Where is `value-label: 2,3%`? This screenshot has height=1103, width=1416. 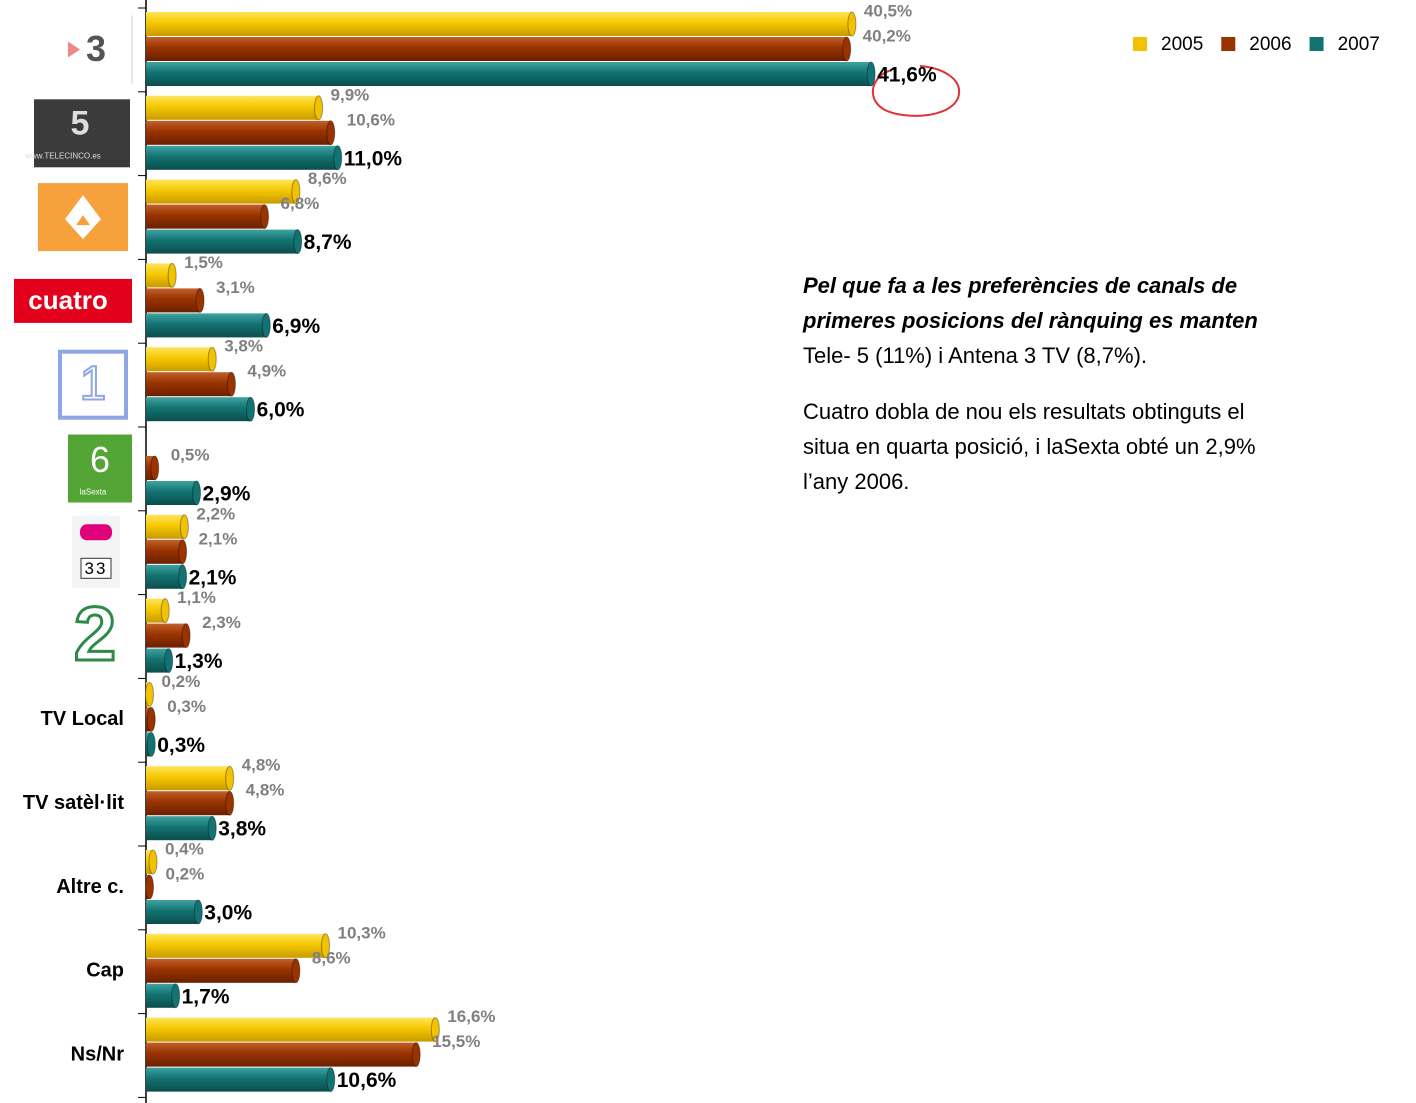 value-label: 2,3% is located at coordinates (221, 622).